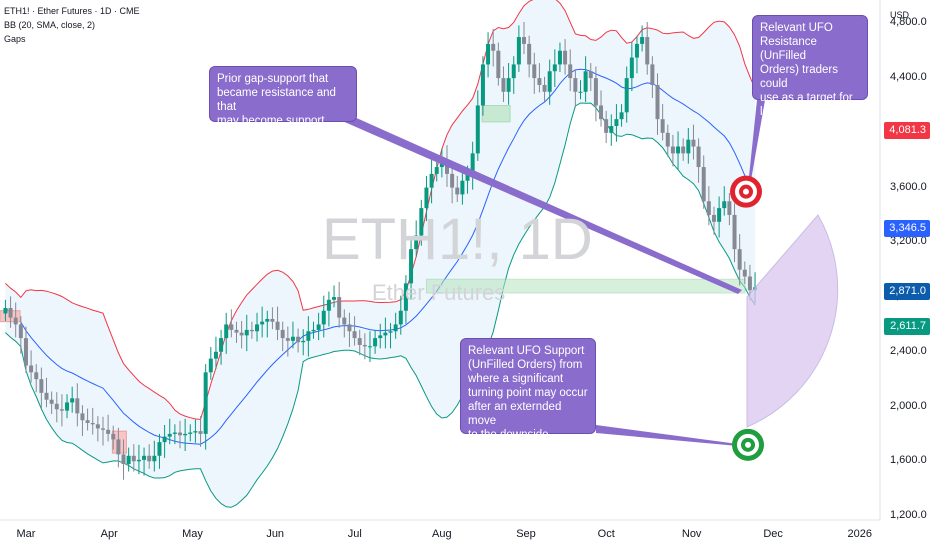 This screenshot has height=550, width=932. Describe the element at coordinates (792, 321) in the screenshot. I see `projection-cone` at that location.